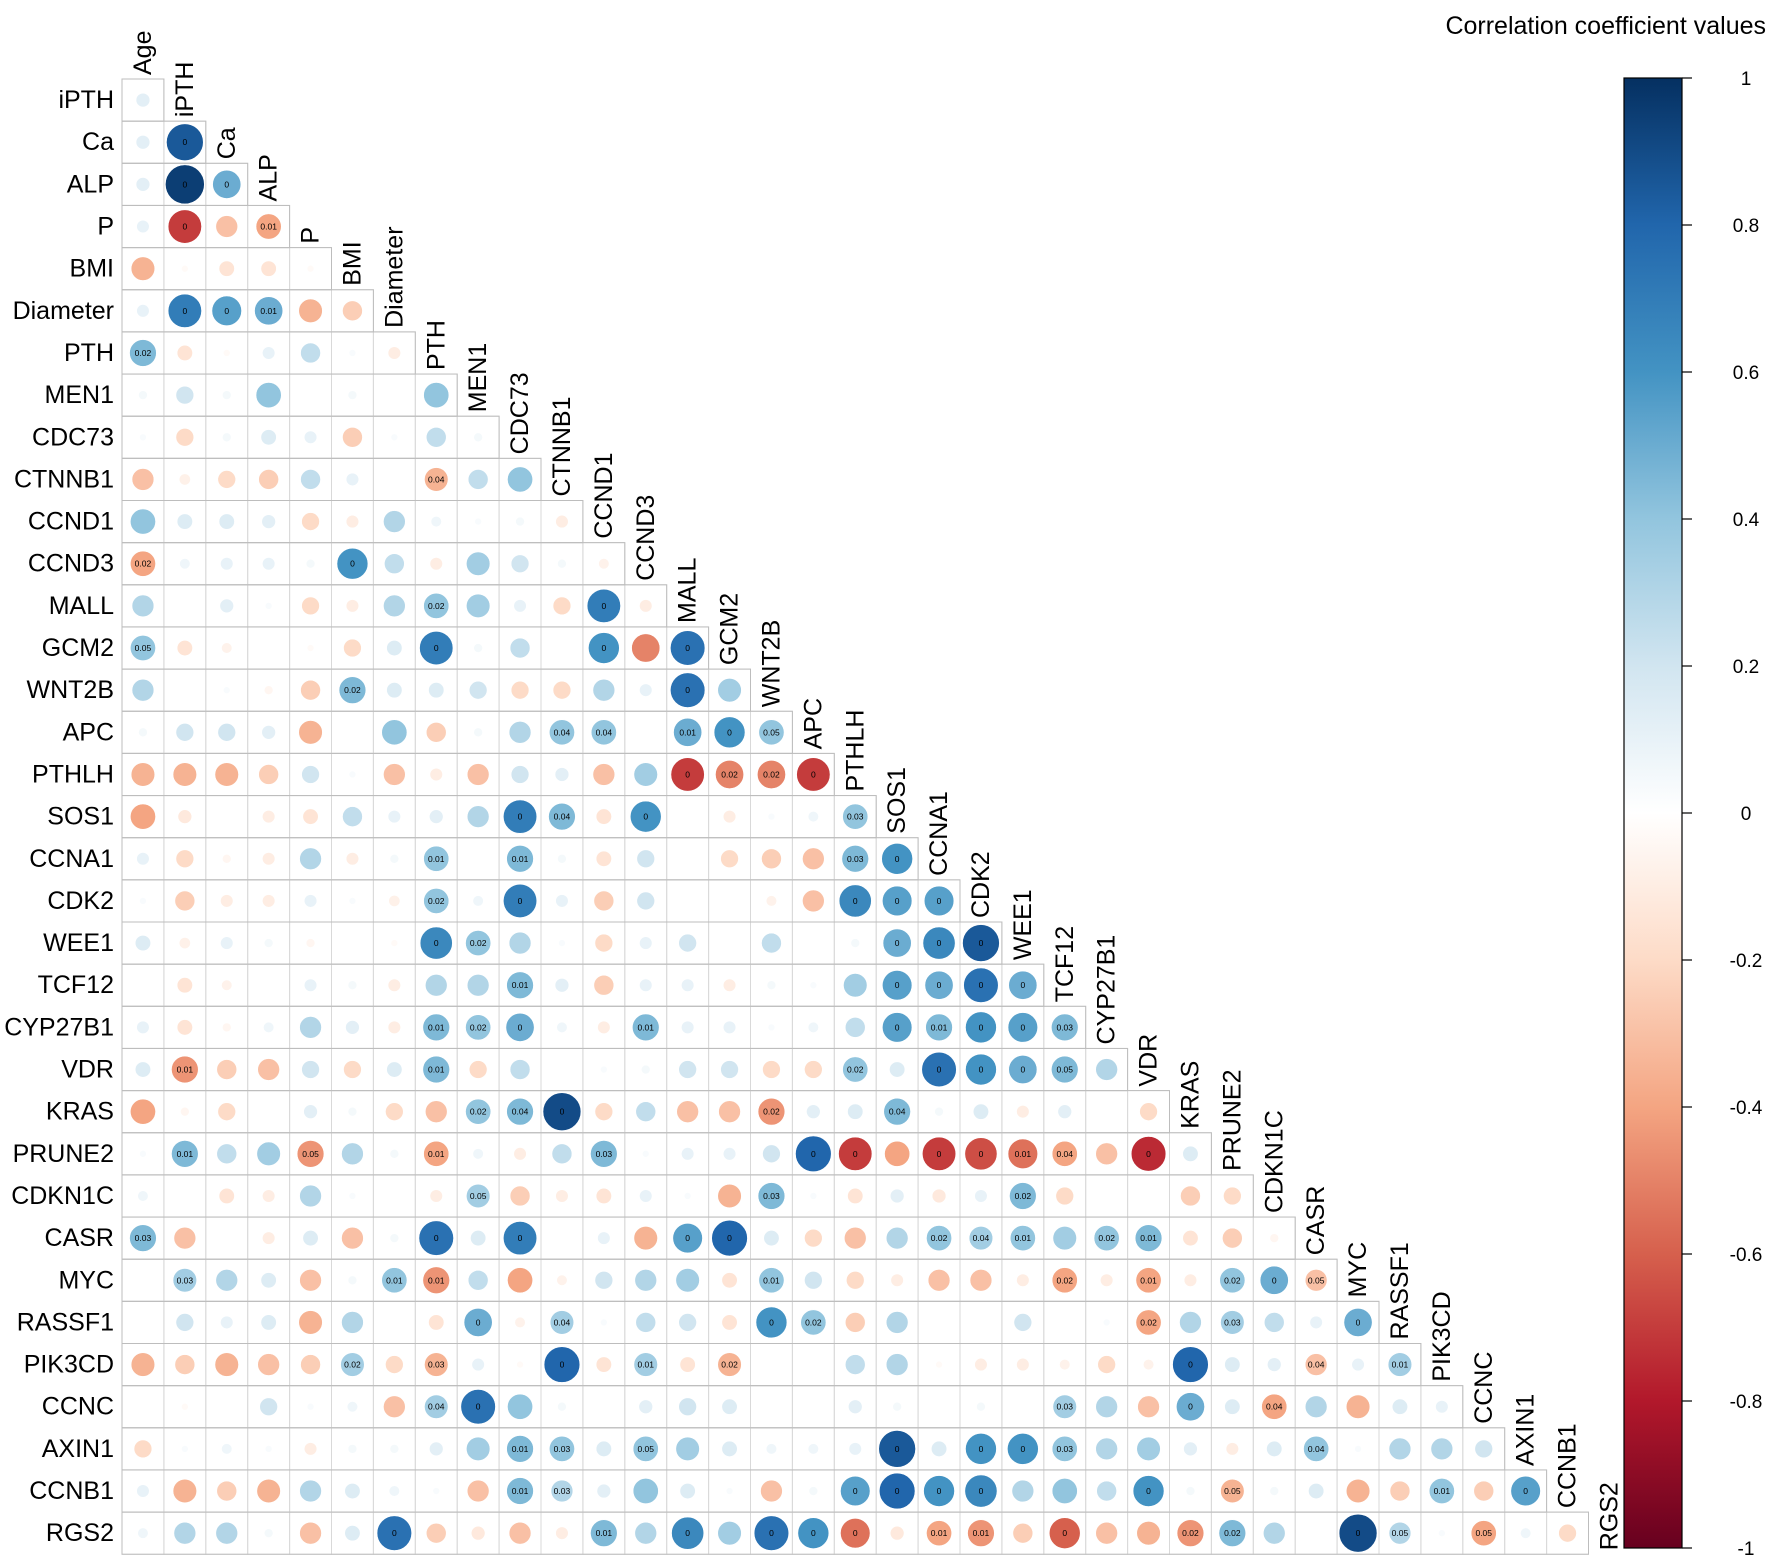  I want to click on corr-circle-tcf12-ccnd1, so click(604, 985).